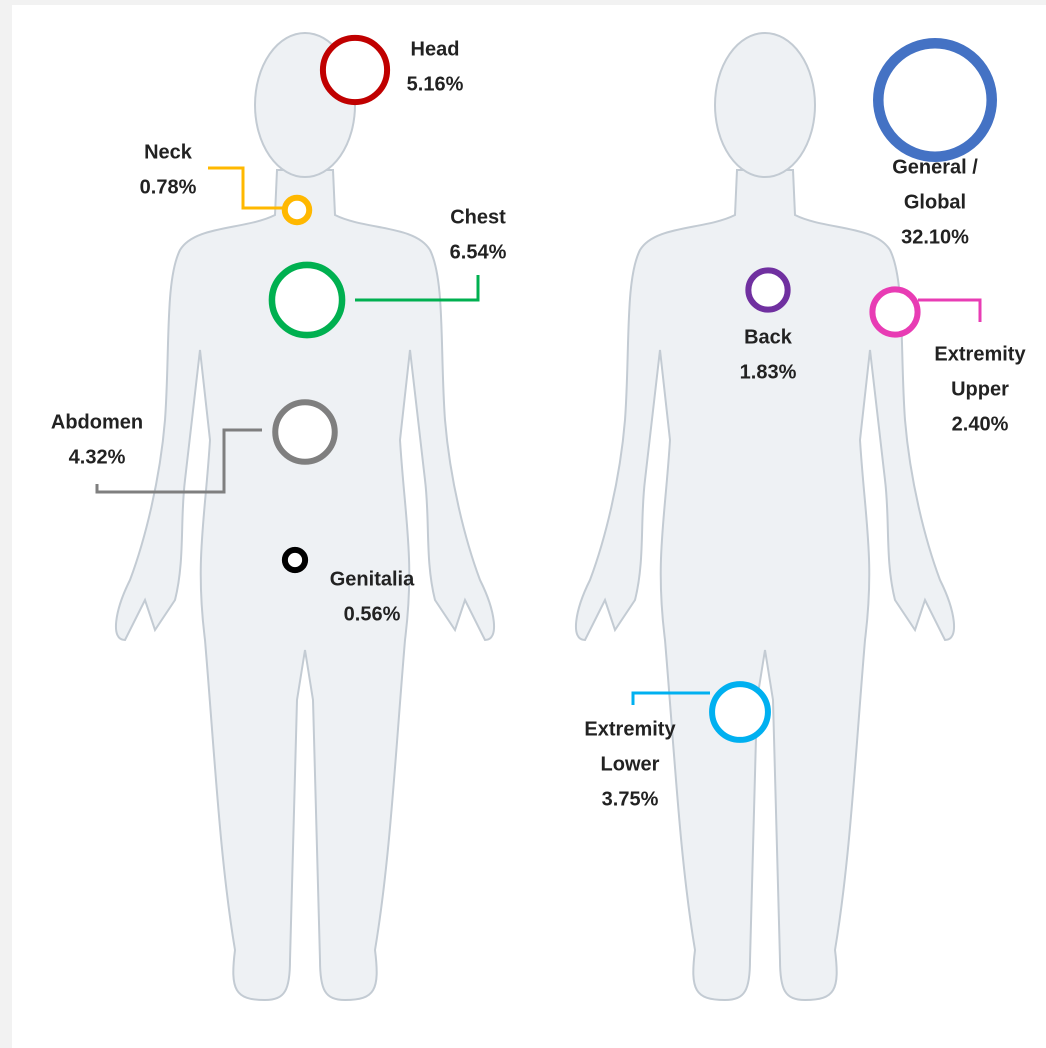 This screenshot has width=1046, height=1048. I want to click on region-label: Upper, so click(980, 389).